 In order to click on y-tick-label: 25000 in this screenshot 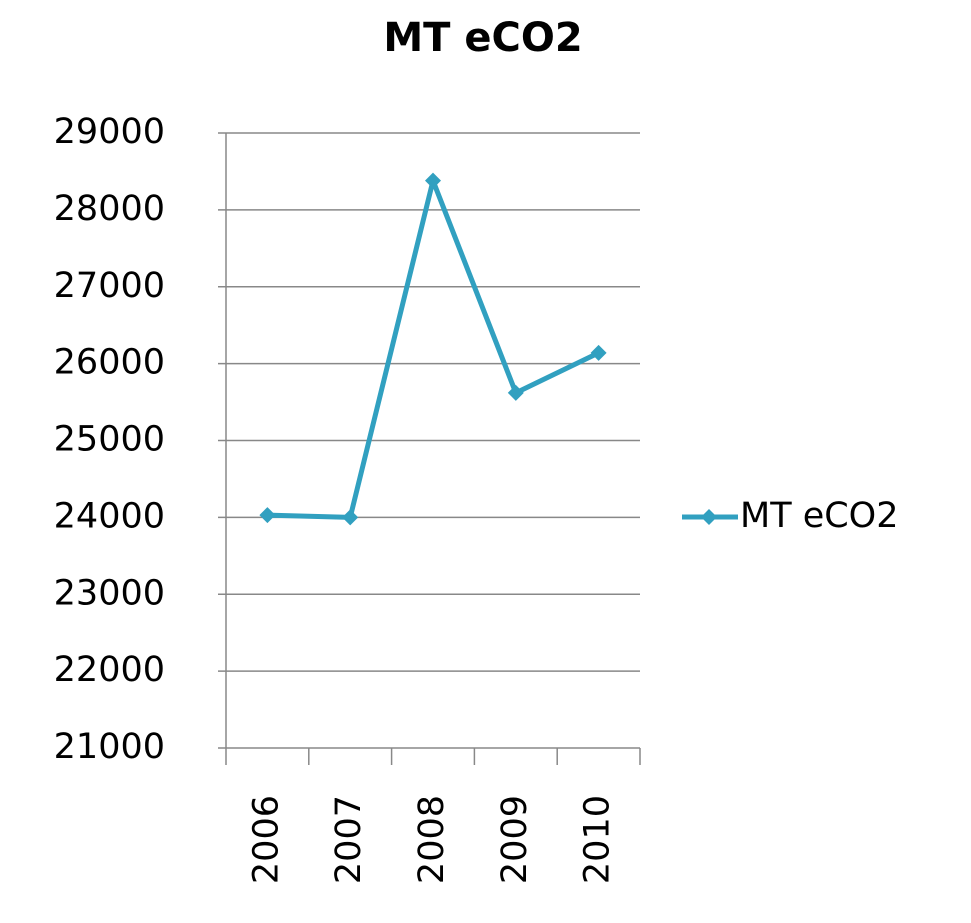, I will do `click(109, 440)`.